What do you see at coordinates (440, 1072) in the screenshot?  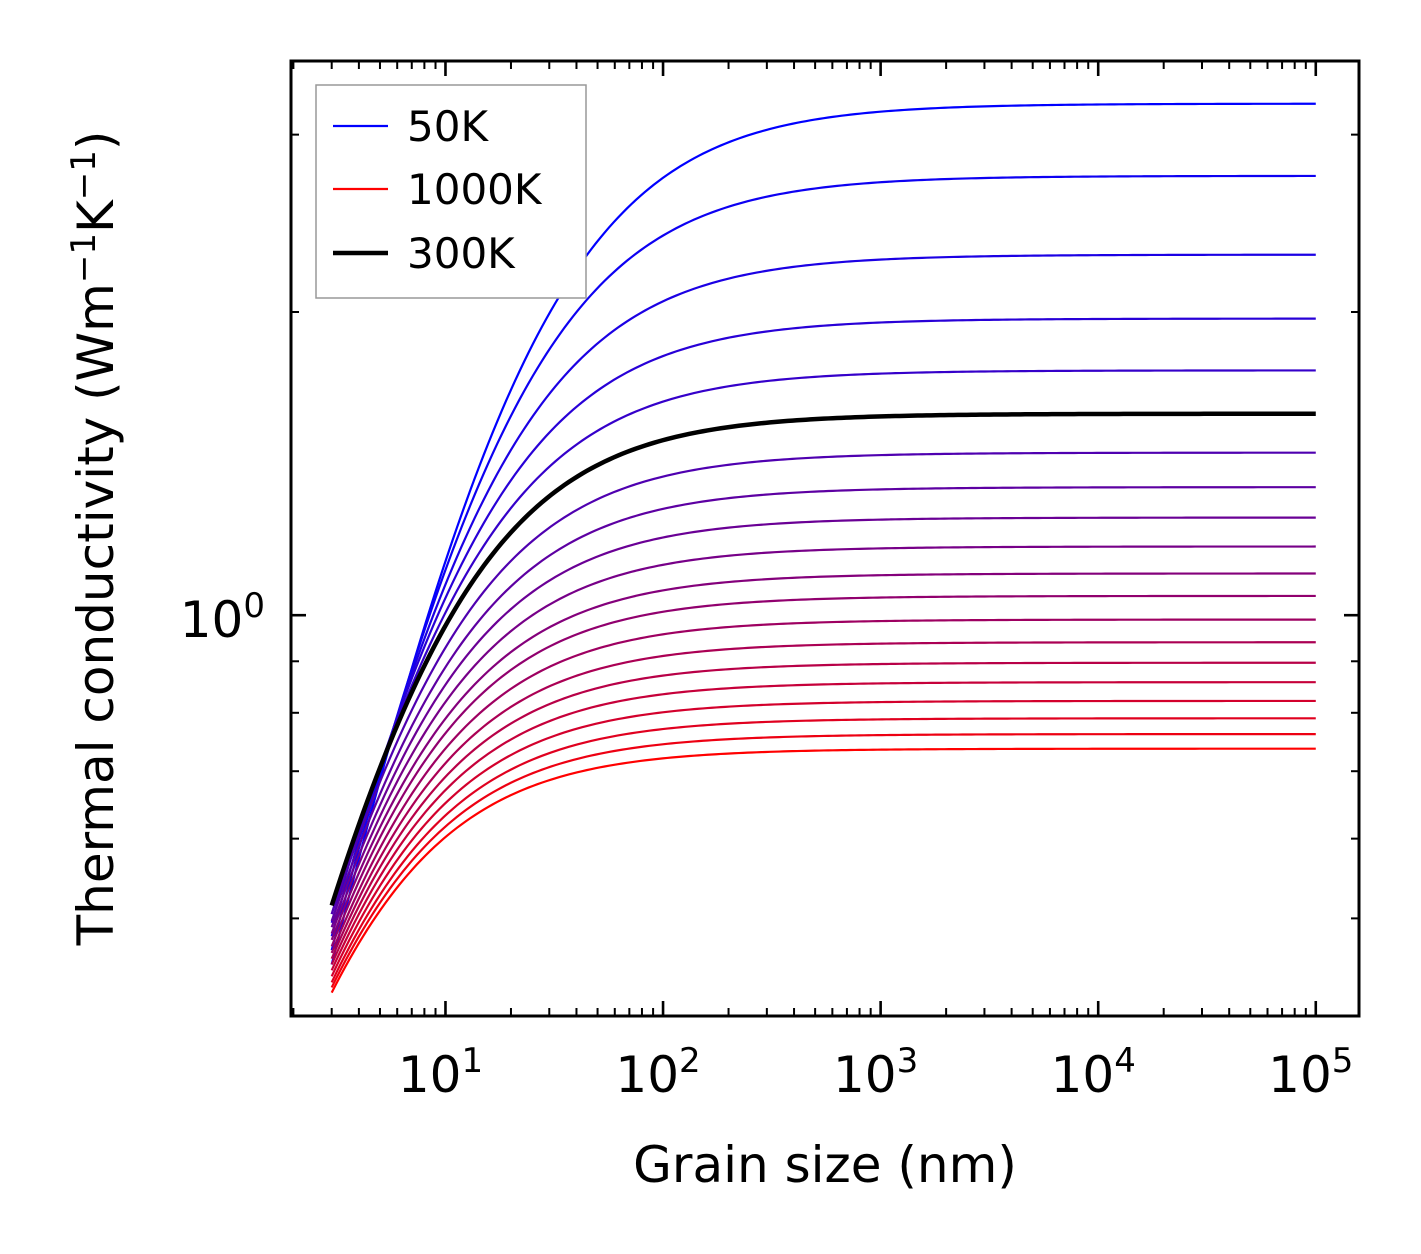 I see `x-tick-label: 101` at bounding box center [440, 1072].